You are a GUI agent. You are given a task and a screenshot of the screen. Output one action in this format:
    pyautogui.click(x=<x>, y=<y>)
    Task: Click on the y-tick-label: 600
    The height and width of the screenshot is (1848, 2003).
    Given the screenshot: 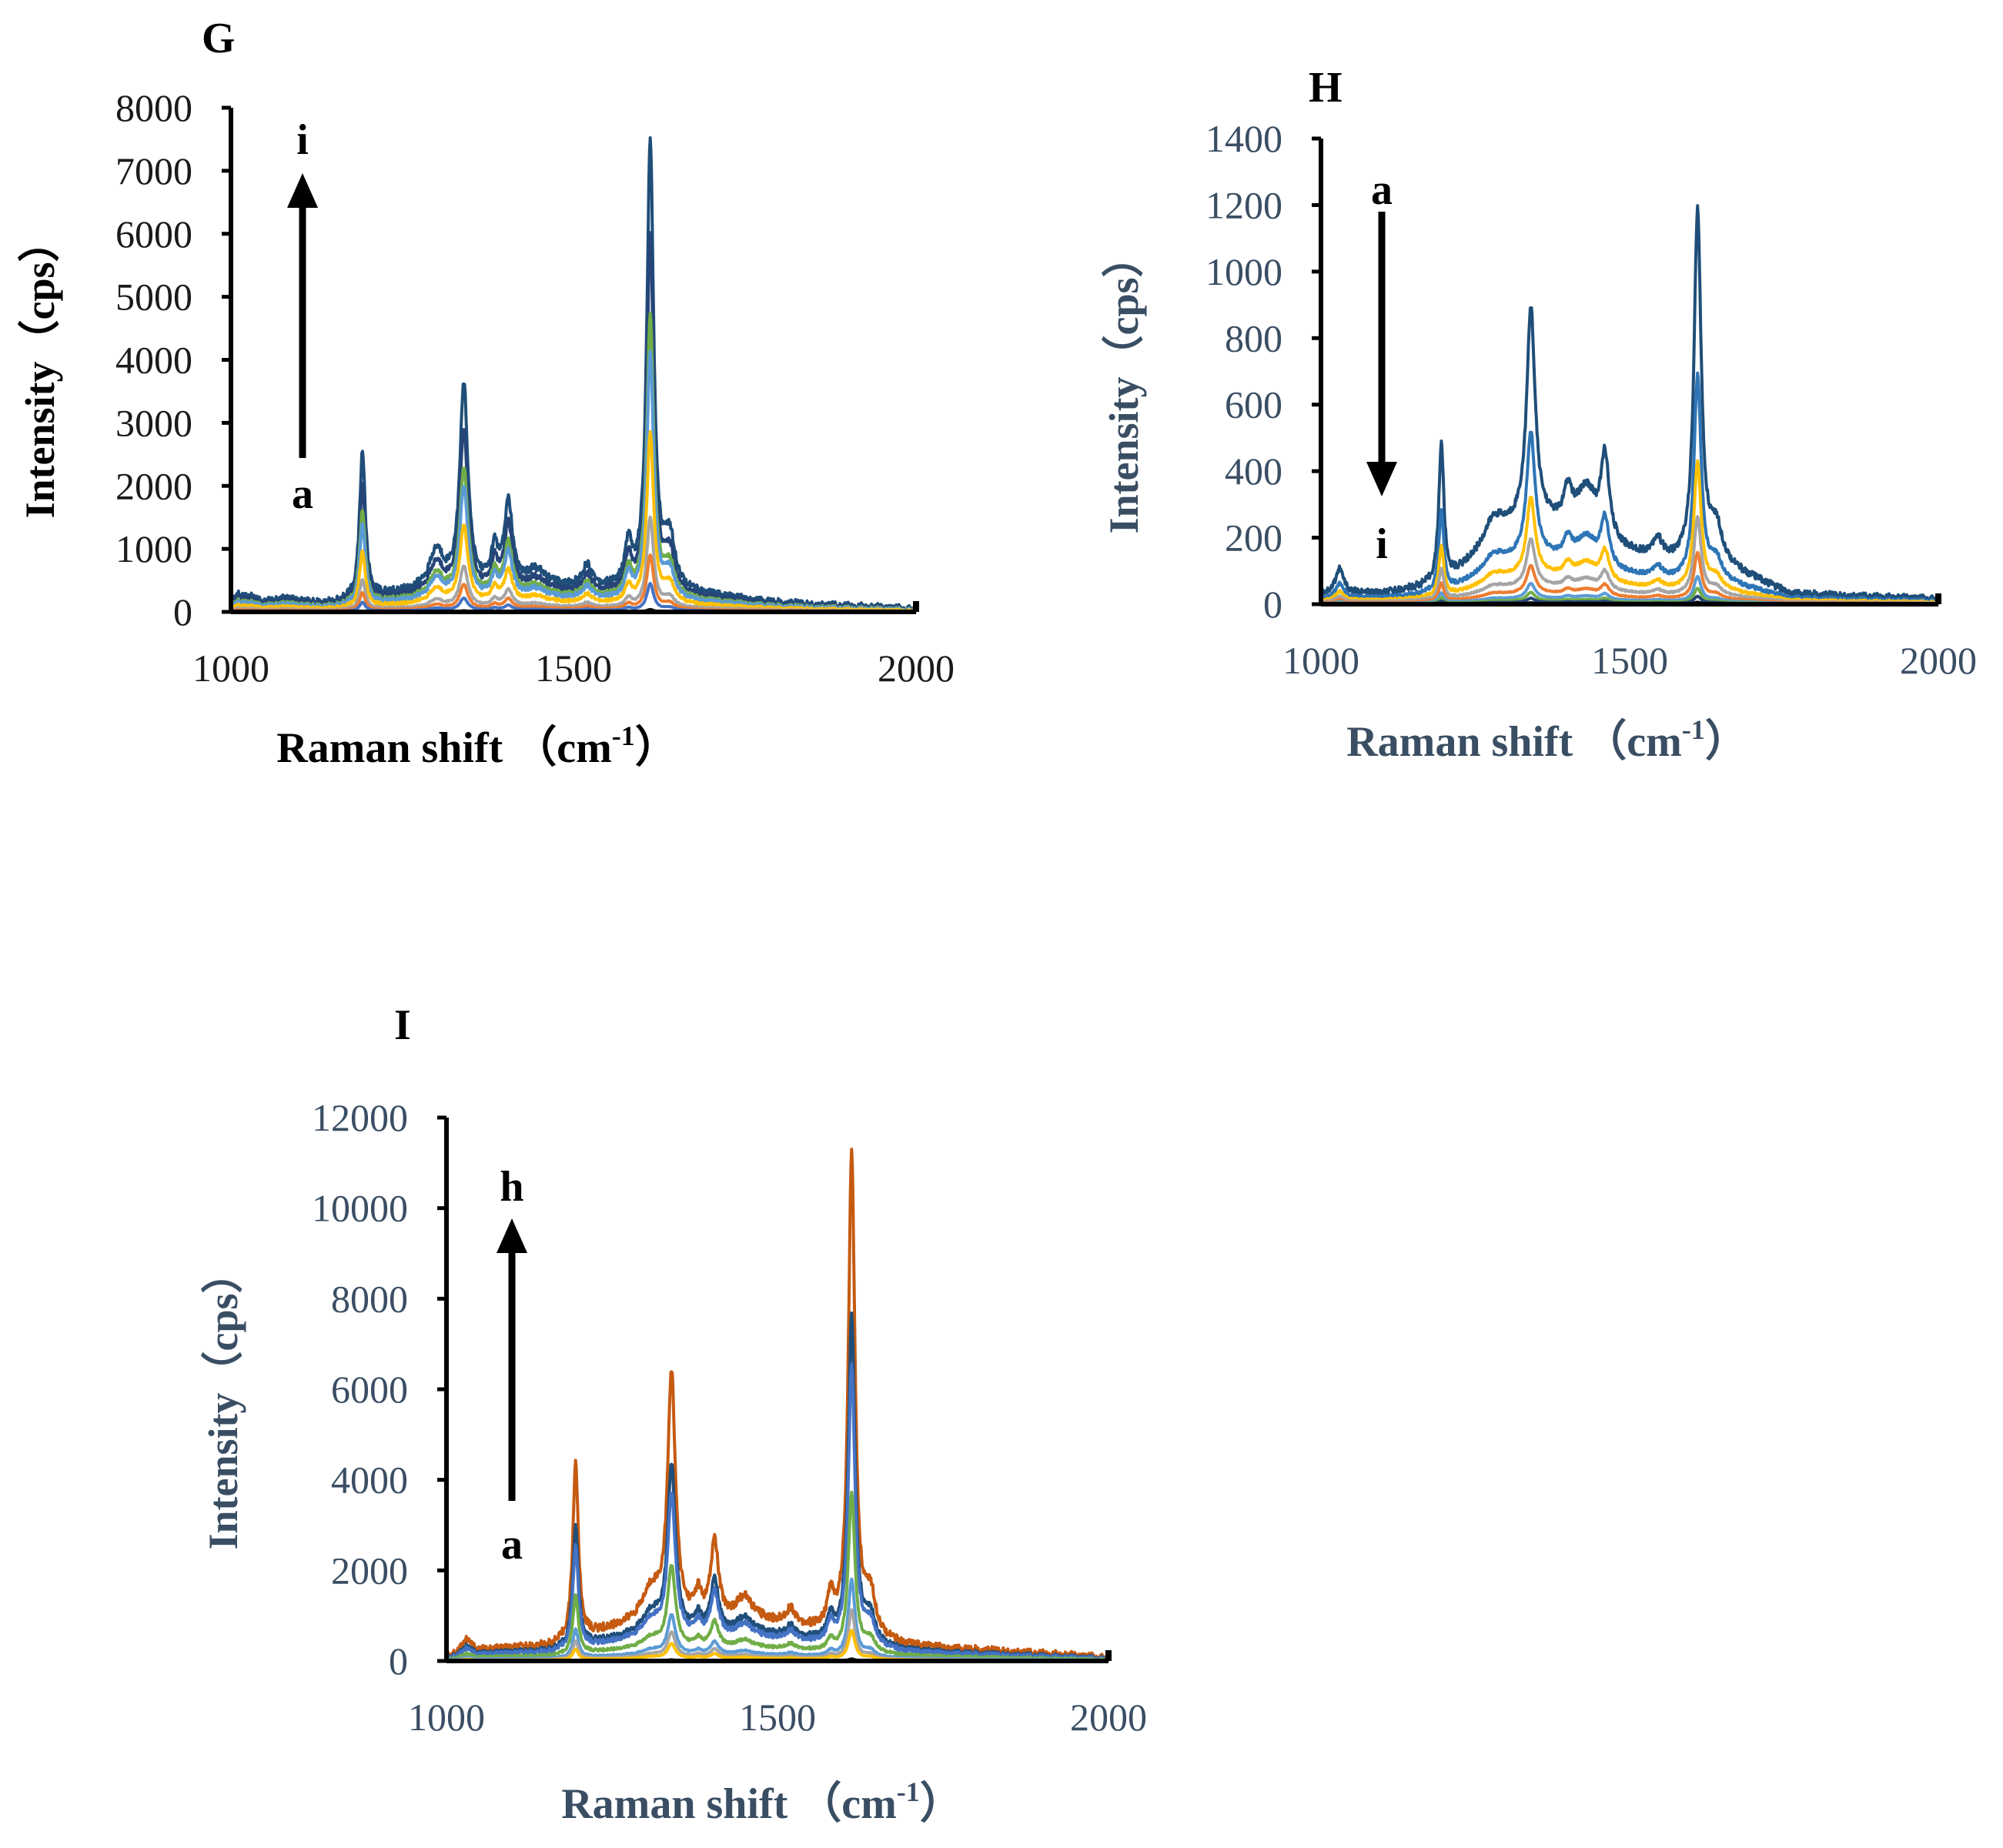 What is the action you would take?
    pyautogui.click(x=1253, y=404)
    